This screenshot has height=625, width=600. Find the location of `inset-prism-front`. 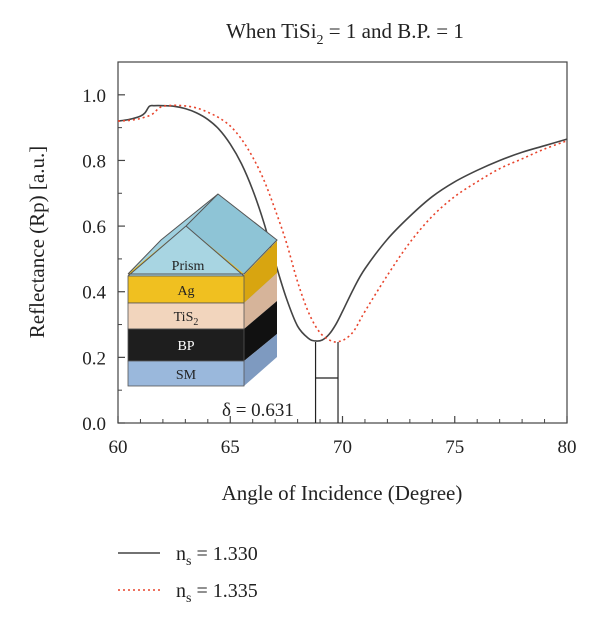

inset-prism-front is located at coordinates (186, 251).